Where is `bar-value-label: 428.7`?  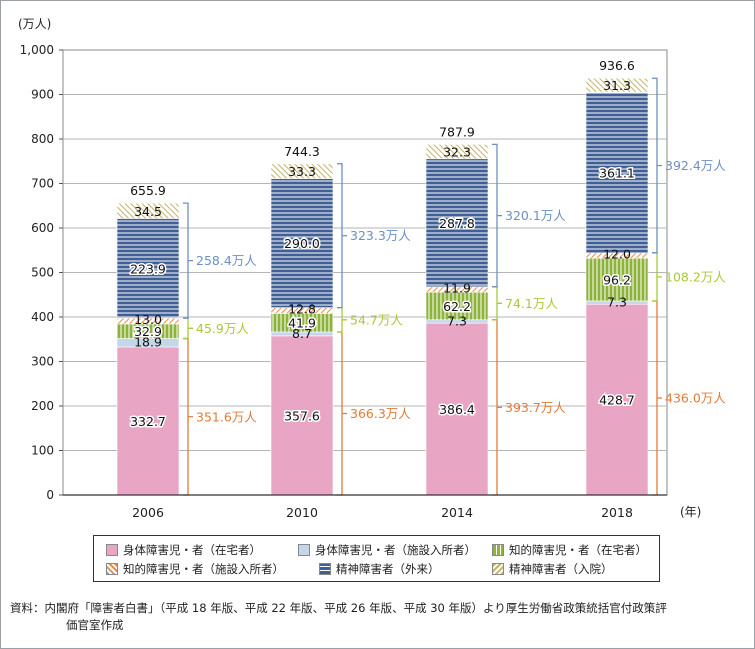 bar-value-label: 428.7 is located at coordinates (617, 400).